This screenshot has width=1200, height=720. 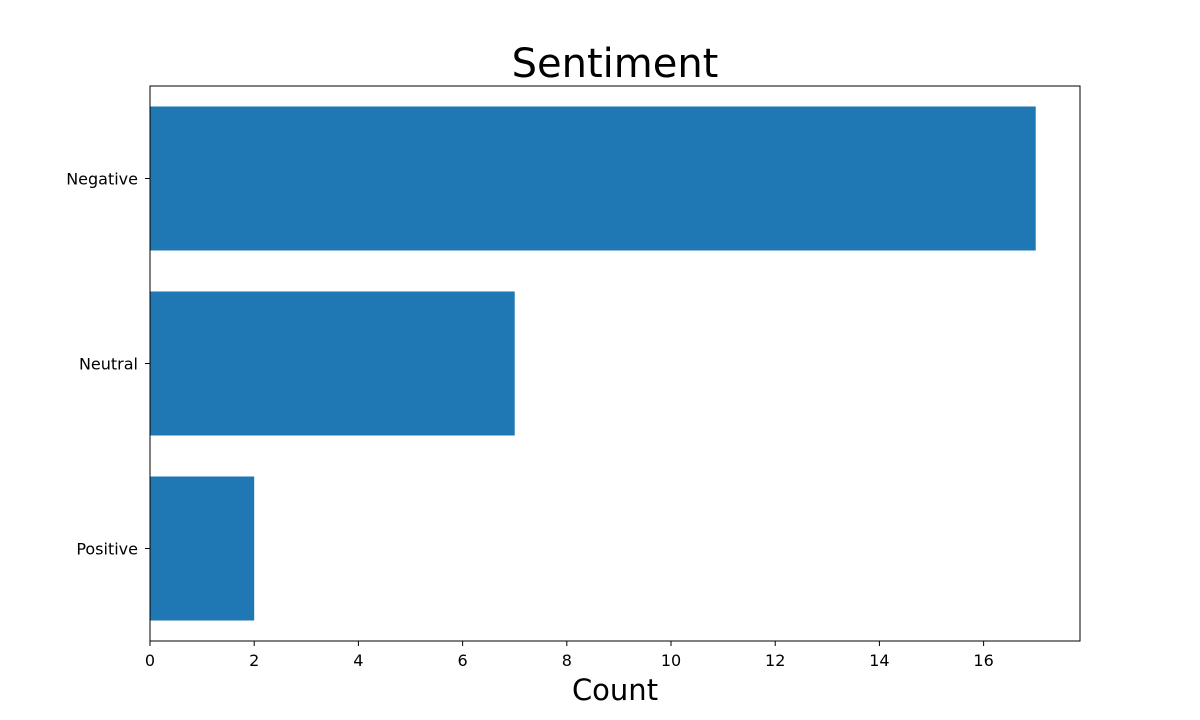 I want to click on x-tick-label: 14, so click(x=879, y=660).